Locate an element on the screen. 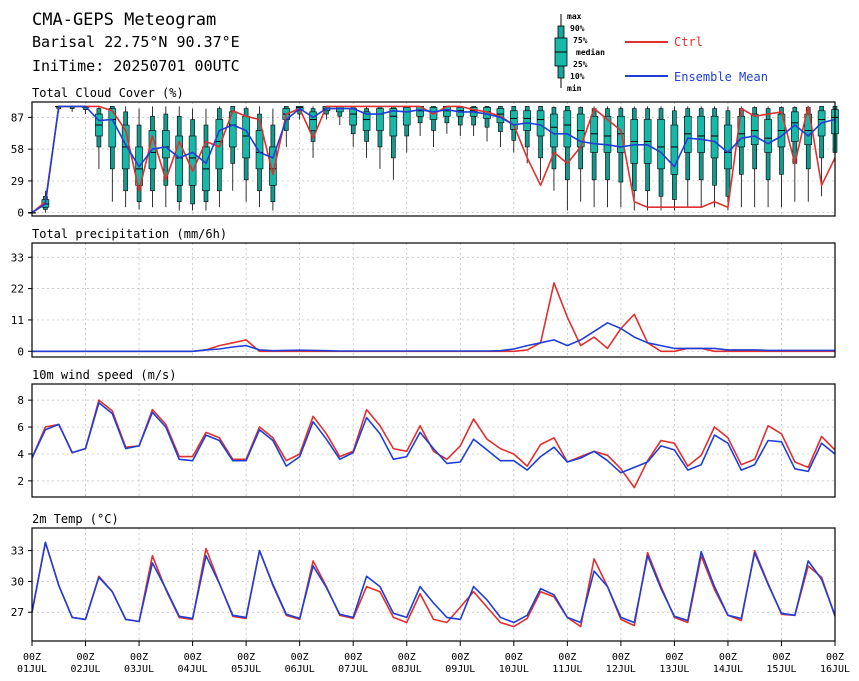  legend-box-label-90: 90% is located at coordinates (577, 28).